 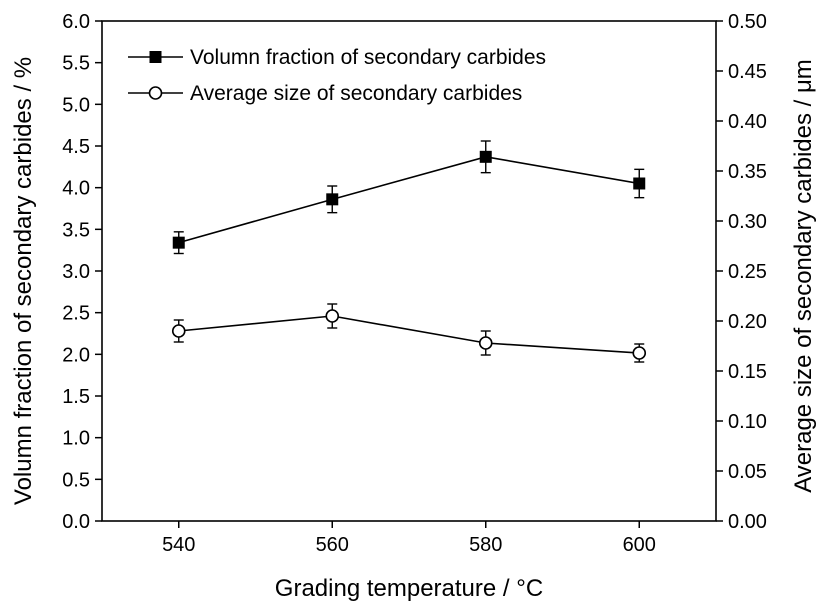 What do you see at coordinates (178, 545) in the screenshot?
I see `x-tick-label: 540` at bounding box center [178, 545].